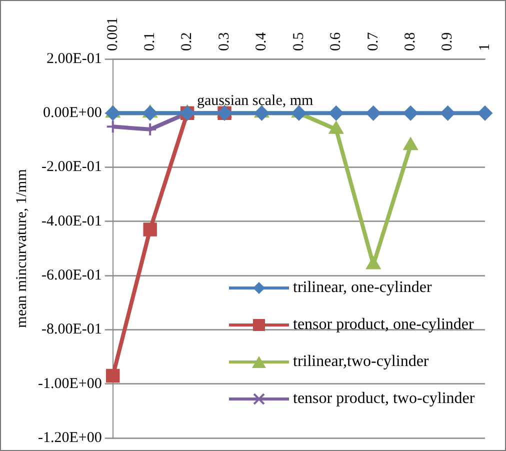 This screenshot has height=451, width=506. What do you see at coordinates (70, 438) in the screenshot?
I see `y-tick-label: -1.20E+00` at bounding box center [70, 438].